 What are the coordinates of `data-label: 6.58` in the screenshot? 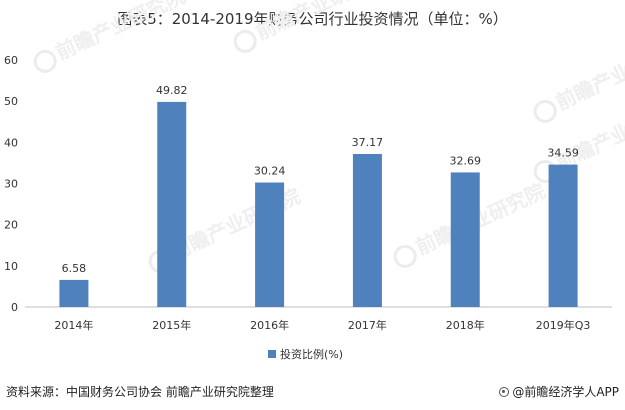 It's located at (74, 268).